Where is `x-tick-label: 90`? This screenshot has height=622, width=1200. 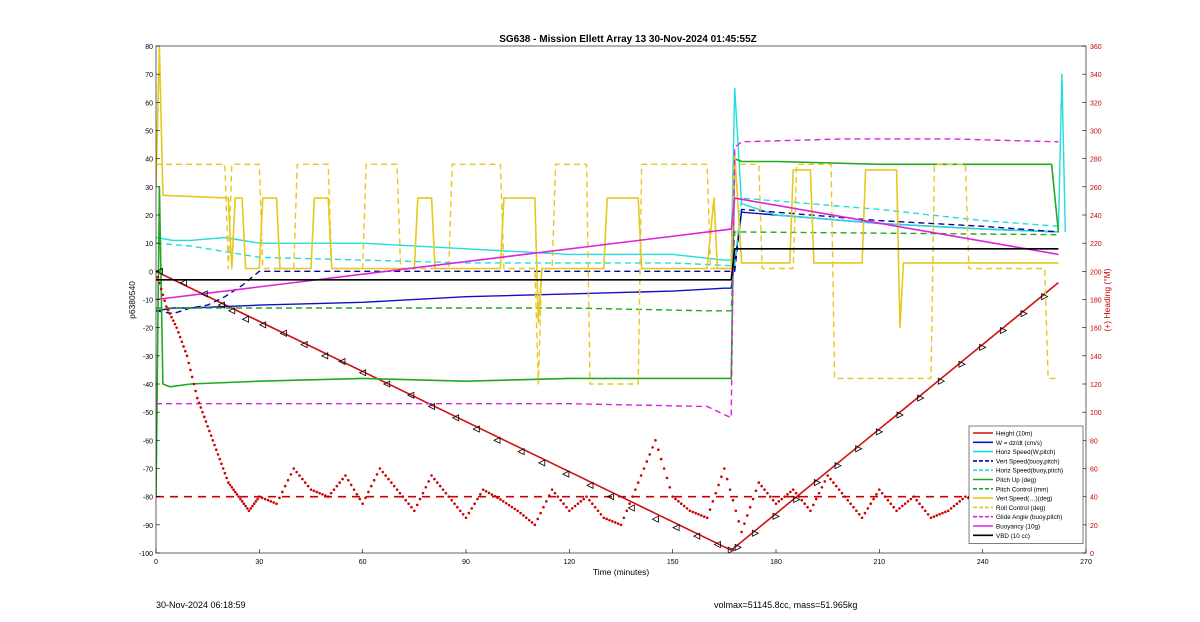
x-tick-label: 90 is located at coordinates (466, 562).